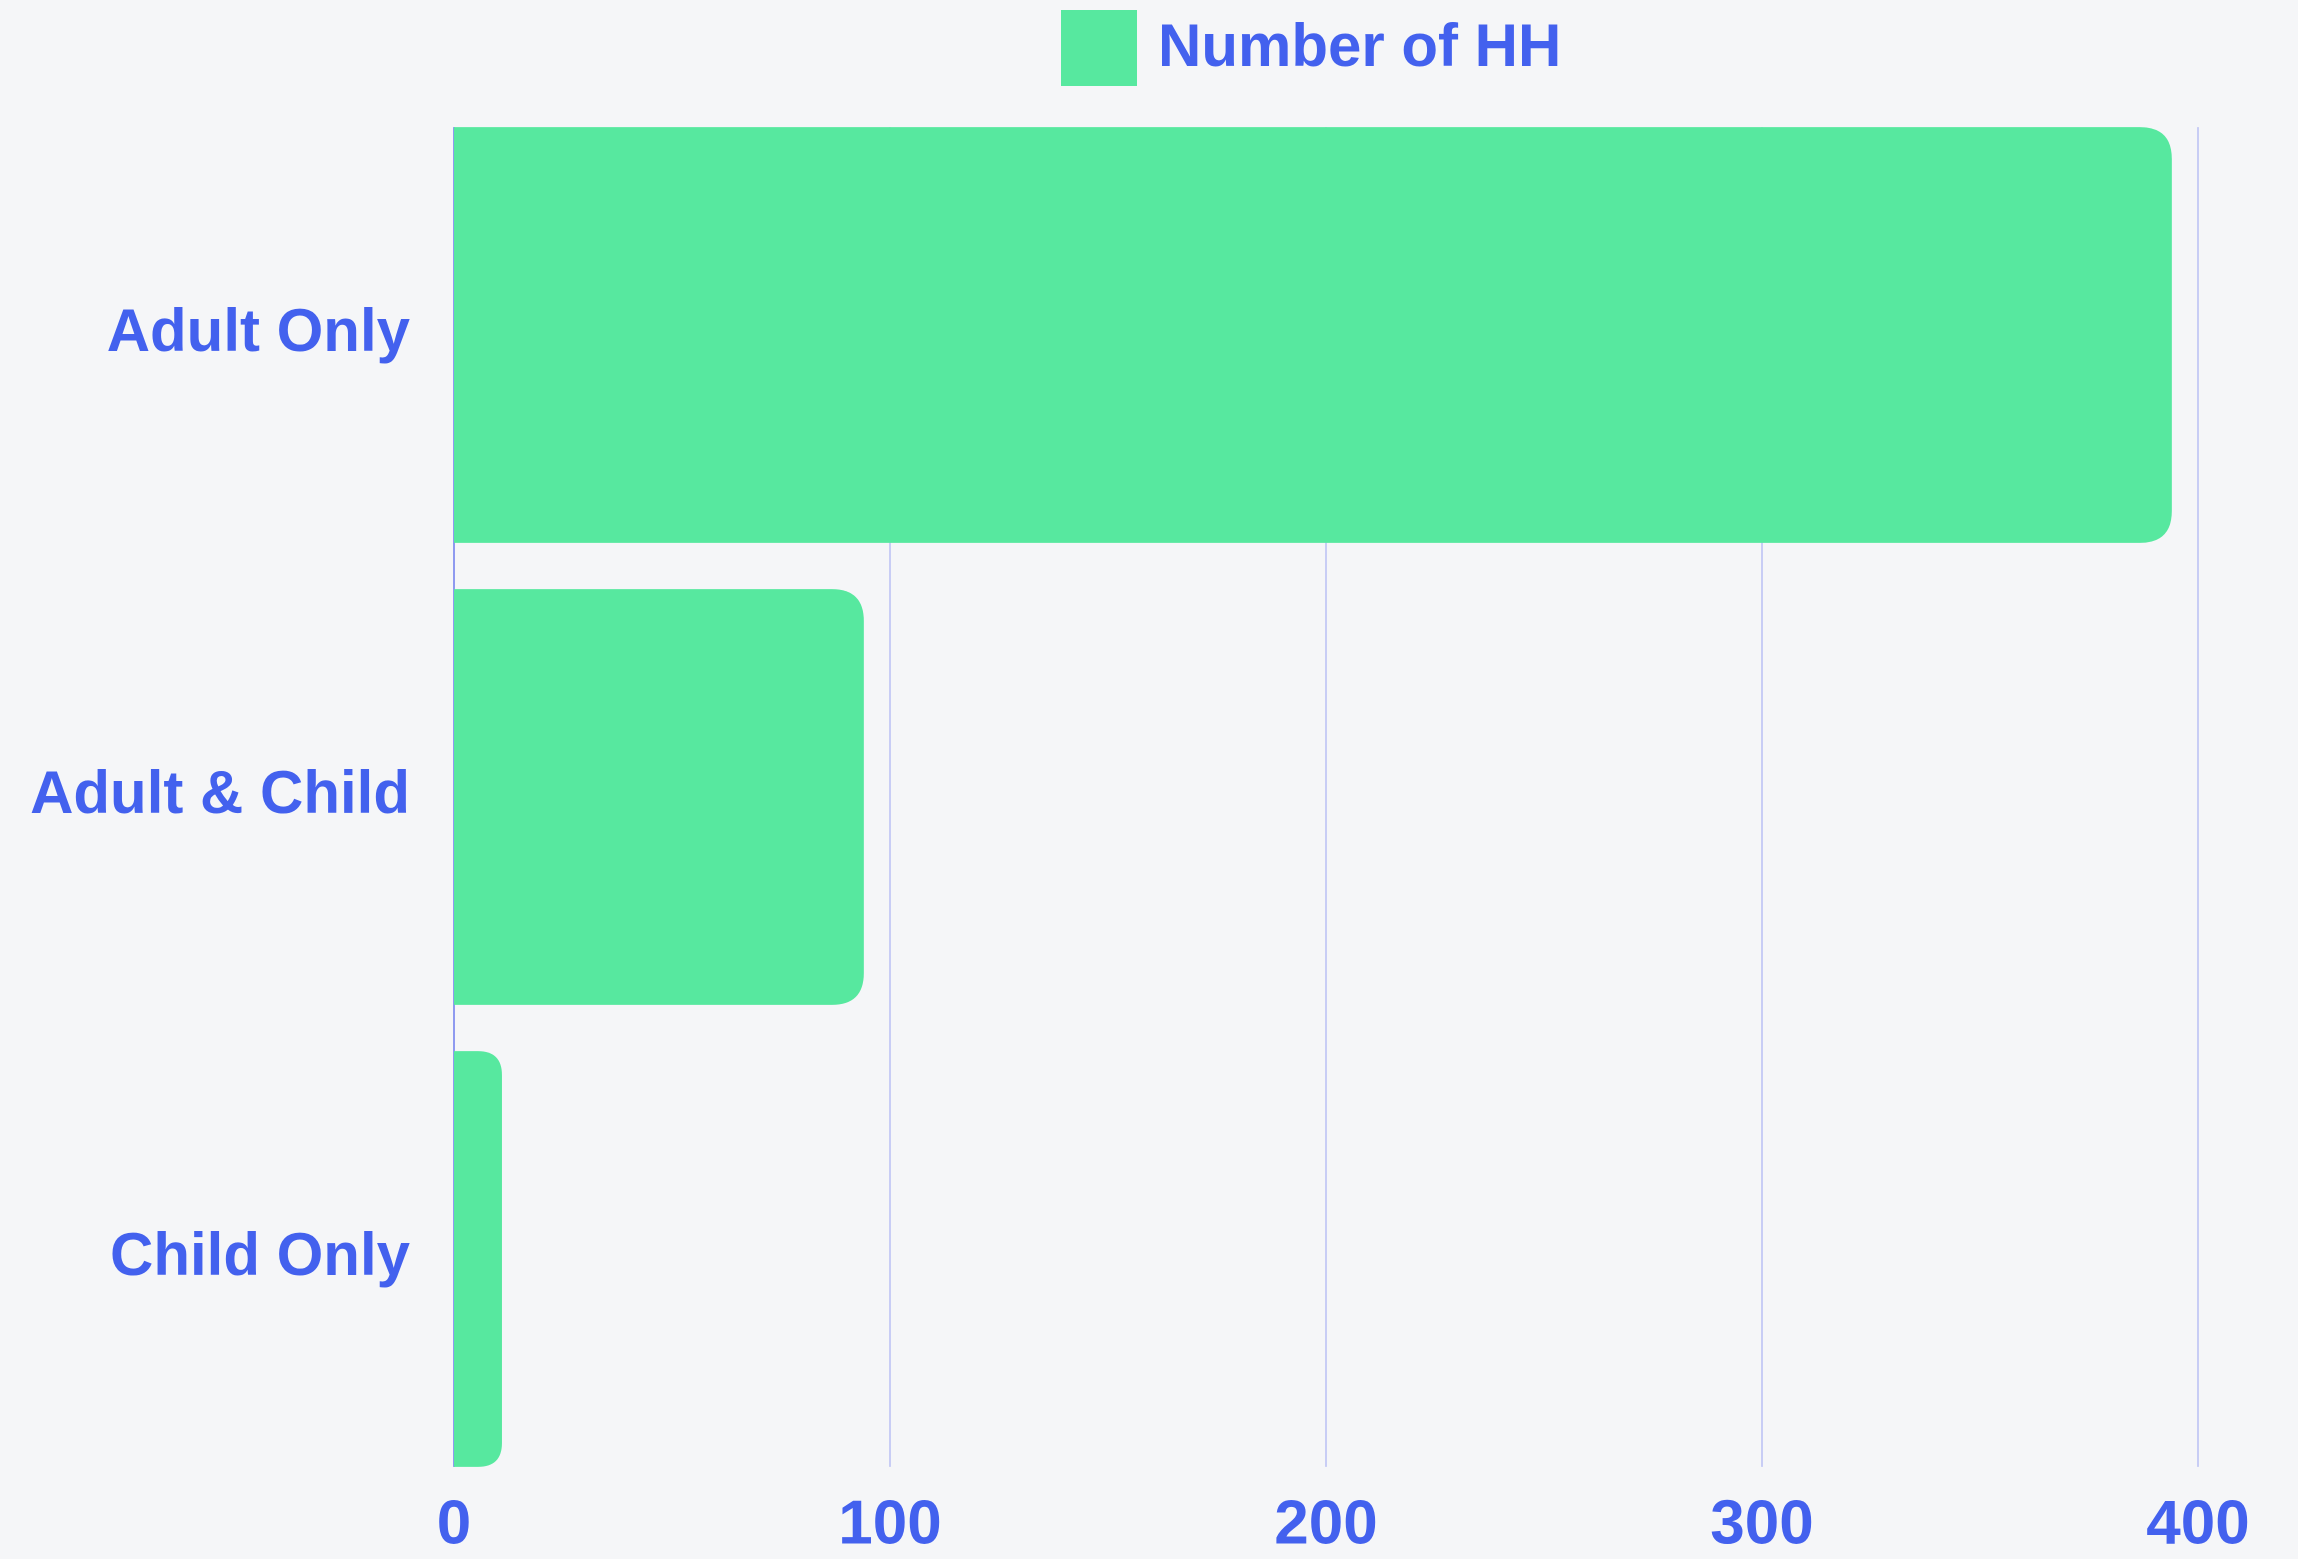 This screenshot has height=1559, width=2298. What do you see at coordinates (1359, 45) in the screenshot?
I see `legend-label: Number of HH` at bounding box center [1359, 45].